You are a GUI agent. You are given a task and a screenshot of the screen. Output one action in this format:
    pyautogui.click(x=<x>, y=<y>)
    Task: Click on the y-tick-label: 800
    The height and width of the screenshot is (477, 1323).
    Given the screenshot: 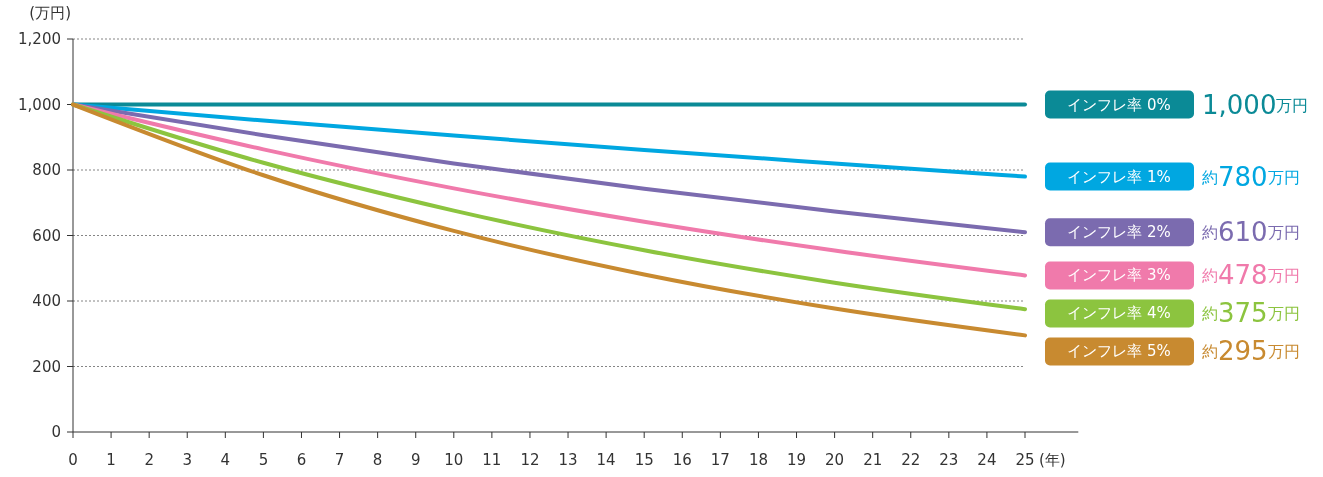 What is the action you would take?
    pyautogui.click(x=46, y=170)
    